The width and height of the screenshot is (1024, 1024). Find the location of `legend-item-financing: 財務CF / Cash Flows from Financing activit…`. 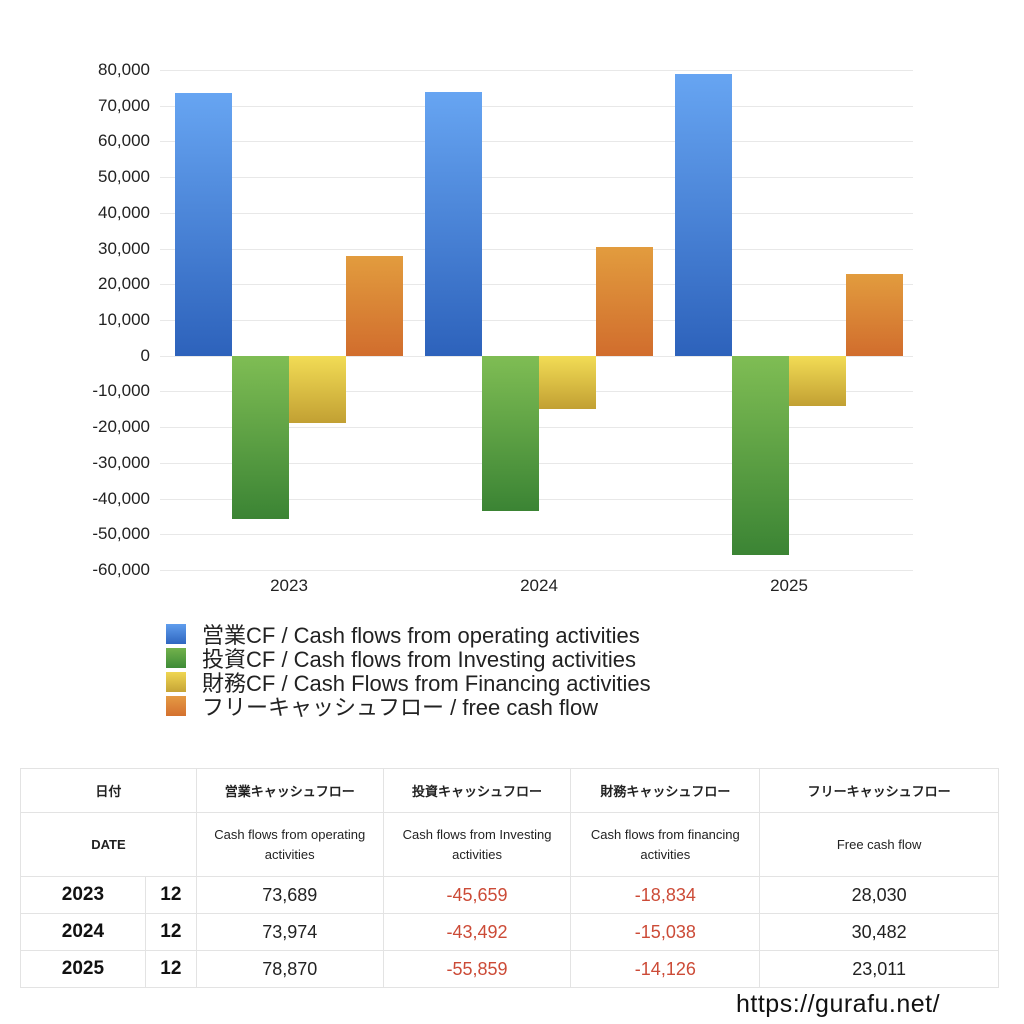

legend-item-financing: 財務CF / Cash Flows from Financing activit… is located at coordinates (408, 683).